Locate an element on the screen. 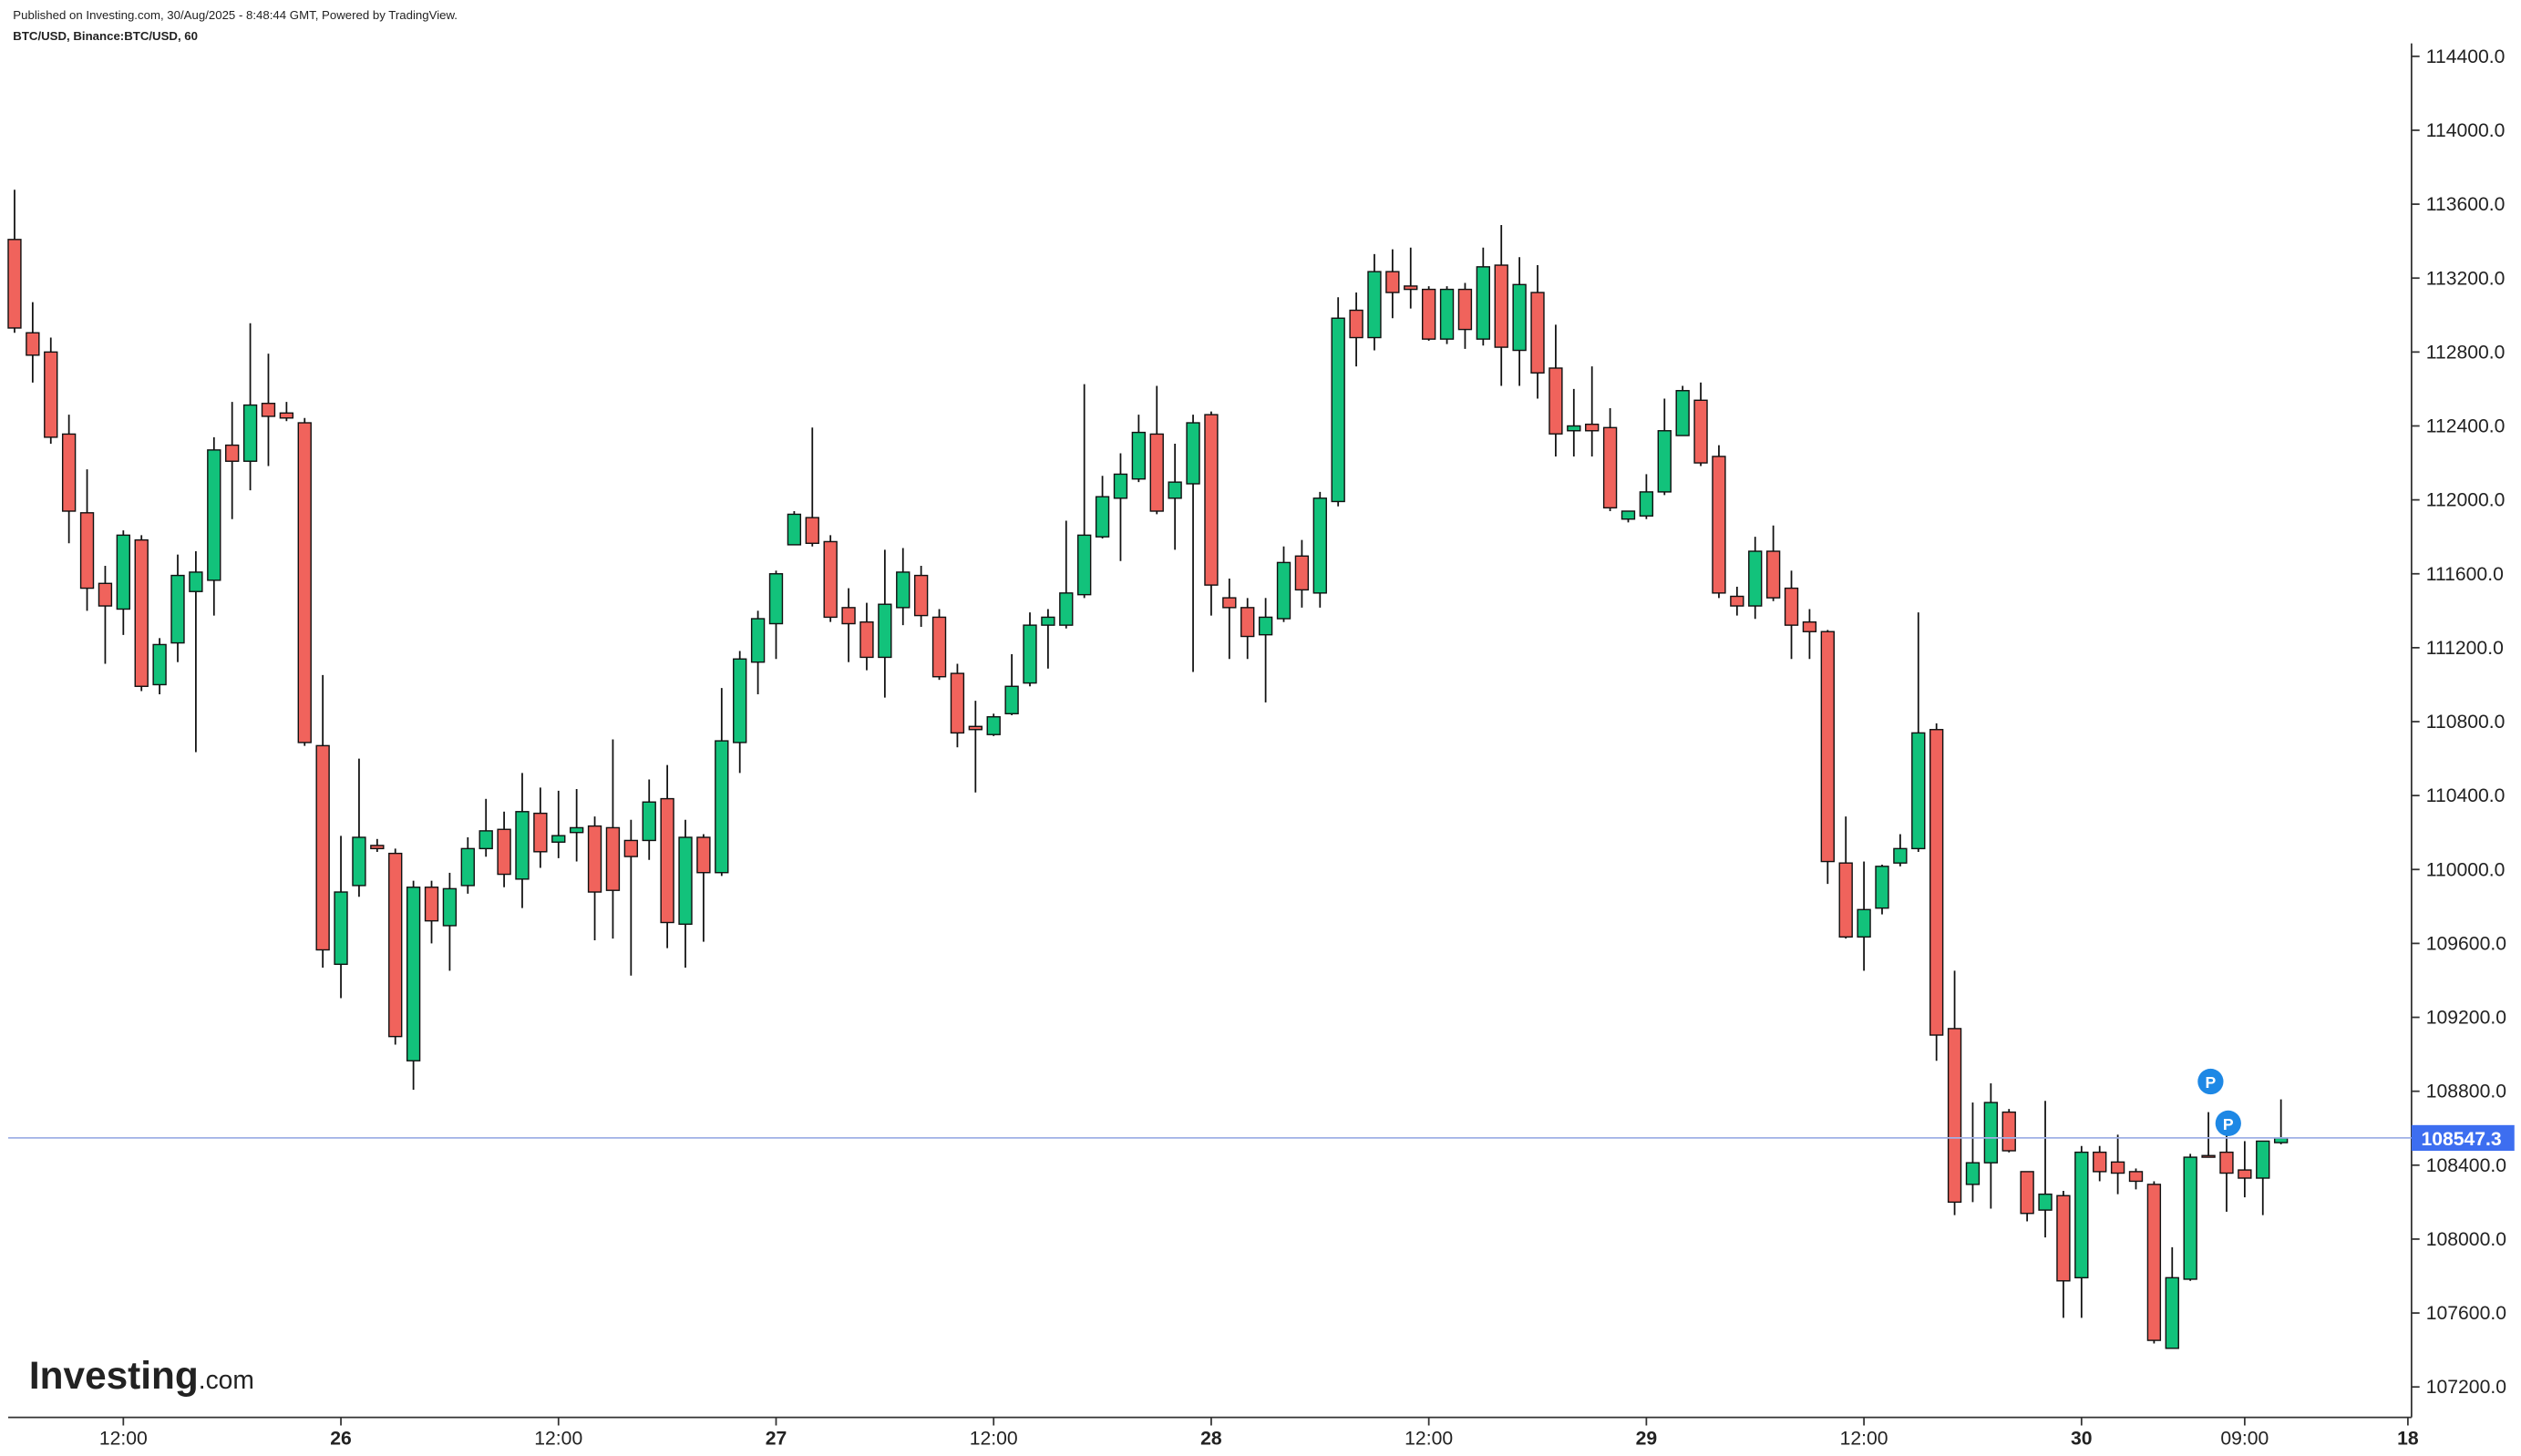 Image resolution: width=2521 pixels, height=1456 pixels. last-price-label: 108547.3 is located at coordinates (2461, 1139).